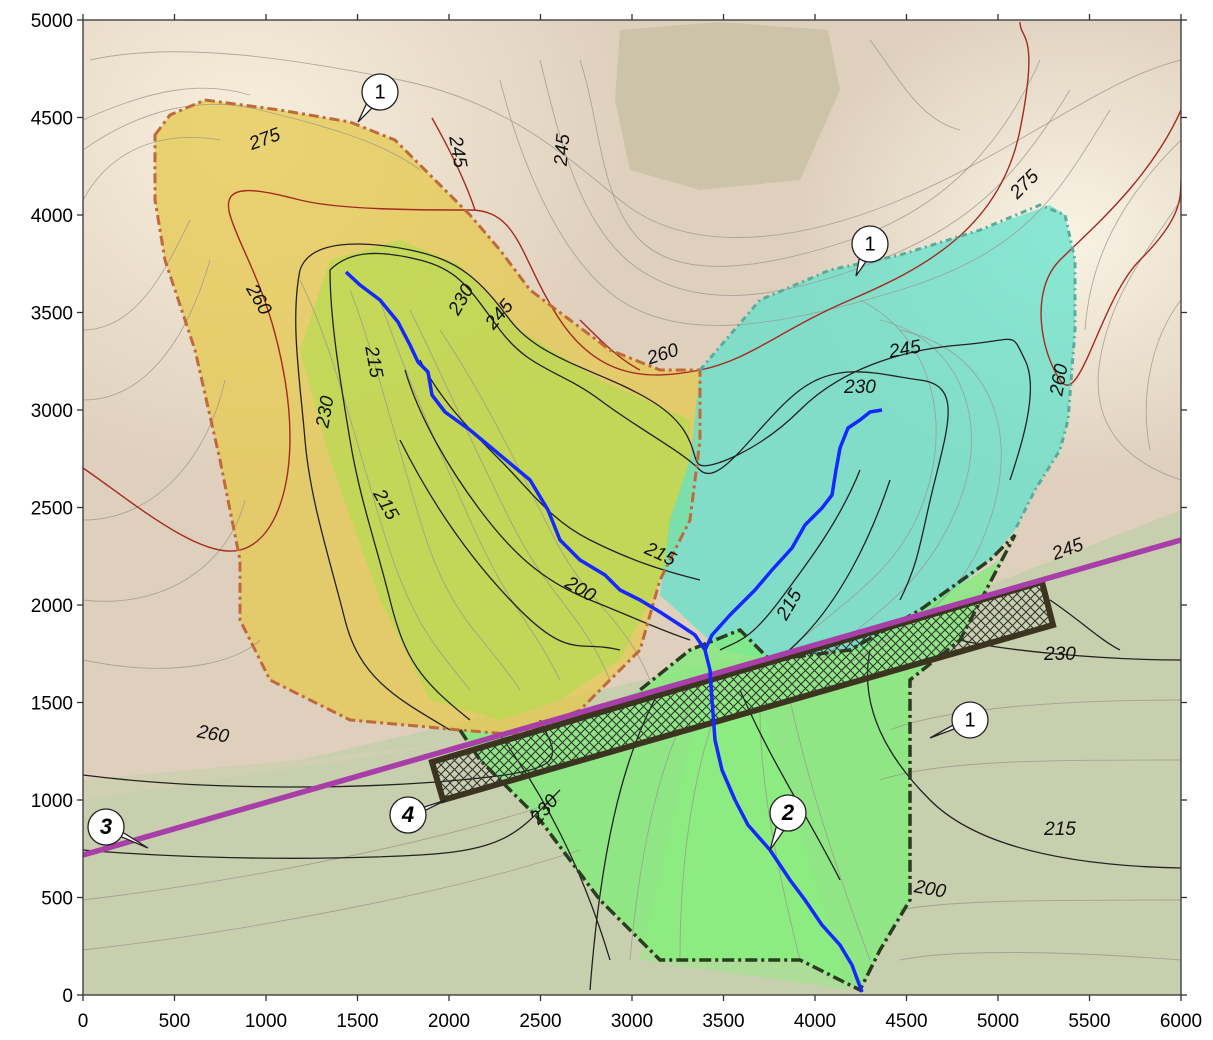 The width and height of the screenshot is (1213, 1040). I want to click on x-tick-label: 4500, so click(906, 1021).